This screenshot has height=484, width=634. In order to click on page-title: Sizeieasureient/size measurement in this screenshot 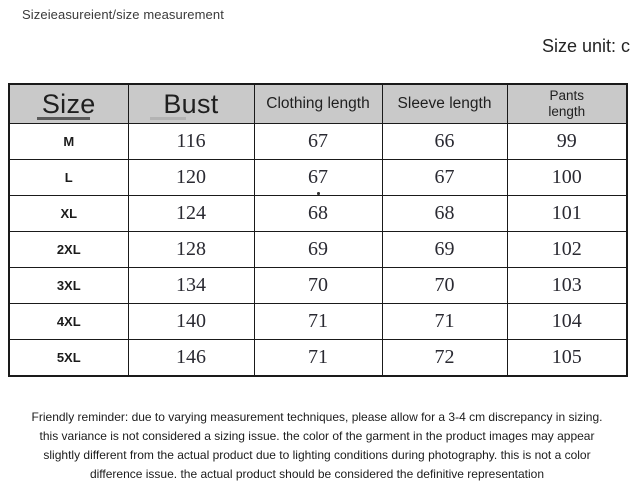, I will do `click(123, 14)`.